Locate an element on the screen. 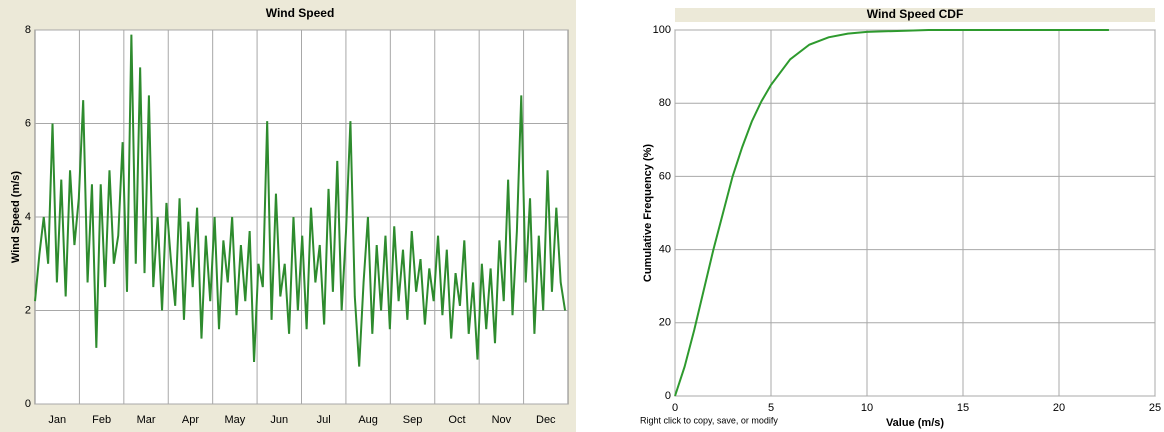  x-tick-label: Sep is located at coordinates (413, 420).